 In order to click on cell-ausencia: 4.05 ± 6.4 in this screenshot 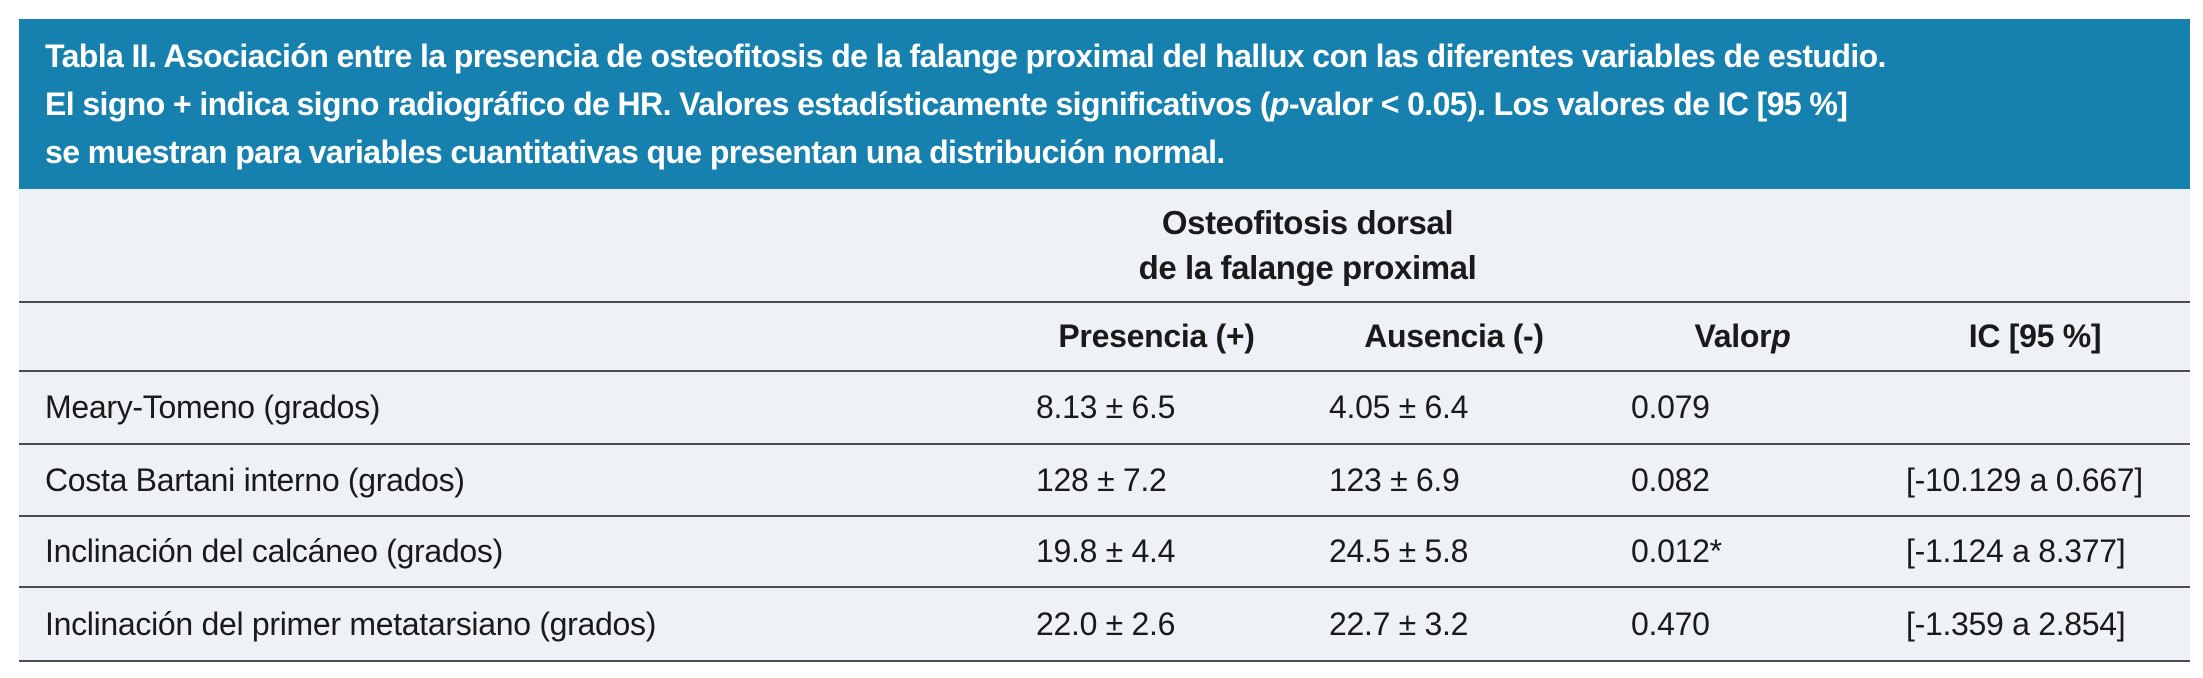, I will do `click(1399, 407)`.